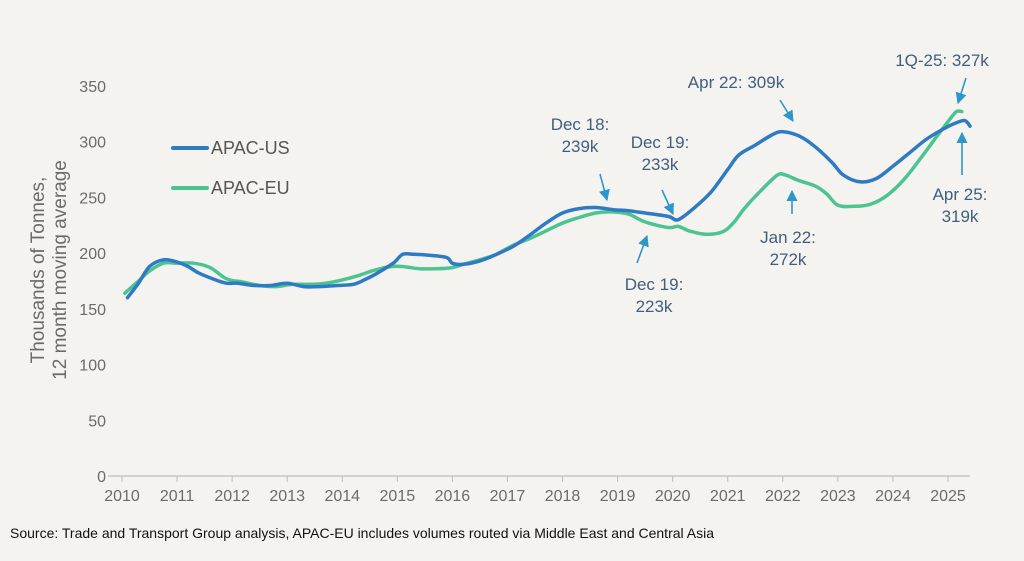 The height and width of the screenshot is (561, 1024). What do you see at coordinates (580, 135) in the screenshot?
I see `annotation-label: Dec 18: 239k` at bounding box center [580, 135].